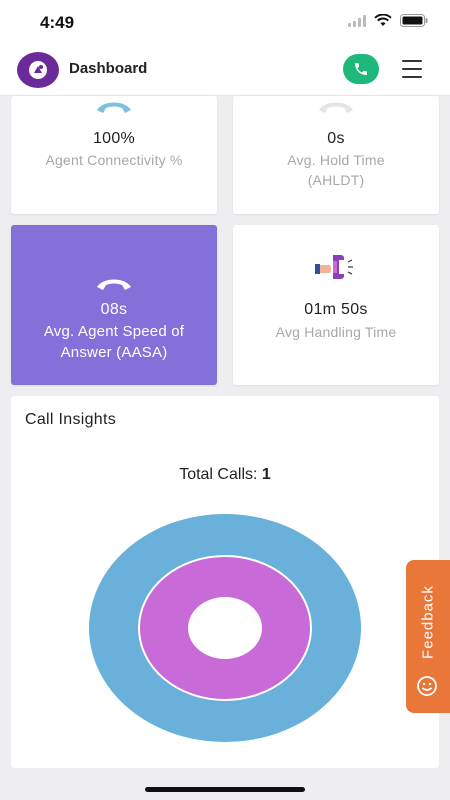  Describe the element at coordinates (383, 22) in the screenshot. I see `wifi-icon` at that location.